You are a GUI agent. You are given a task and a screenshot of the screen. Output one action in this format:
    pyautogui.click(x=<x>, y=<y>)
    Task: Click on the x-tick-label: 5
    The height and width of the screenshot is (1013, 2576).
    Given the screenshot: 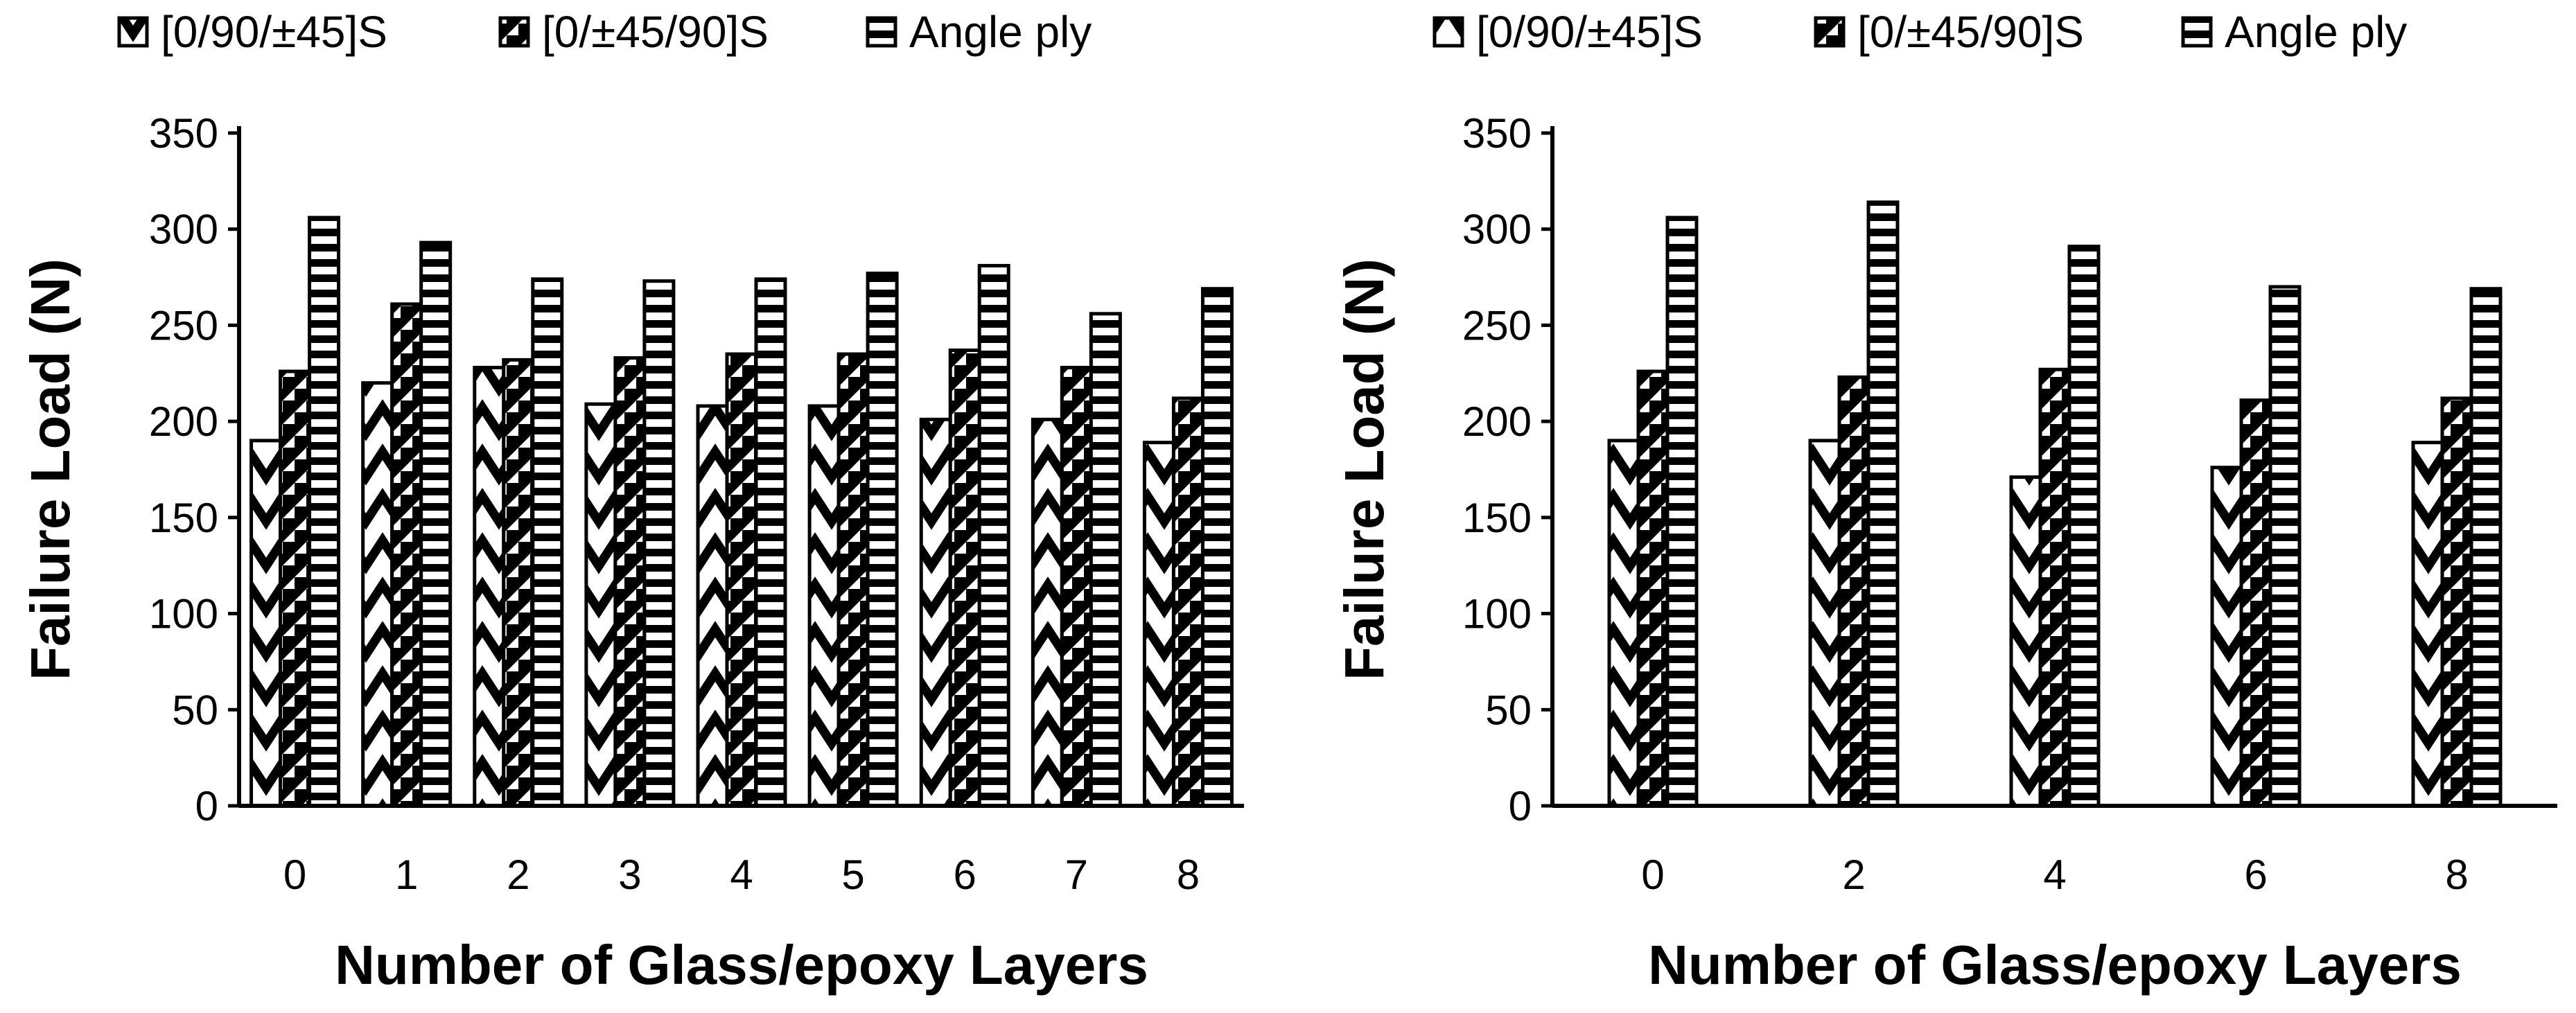 What is the action you would take?
    pyautogui.click(x=852, y=875)
    